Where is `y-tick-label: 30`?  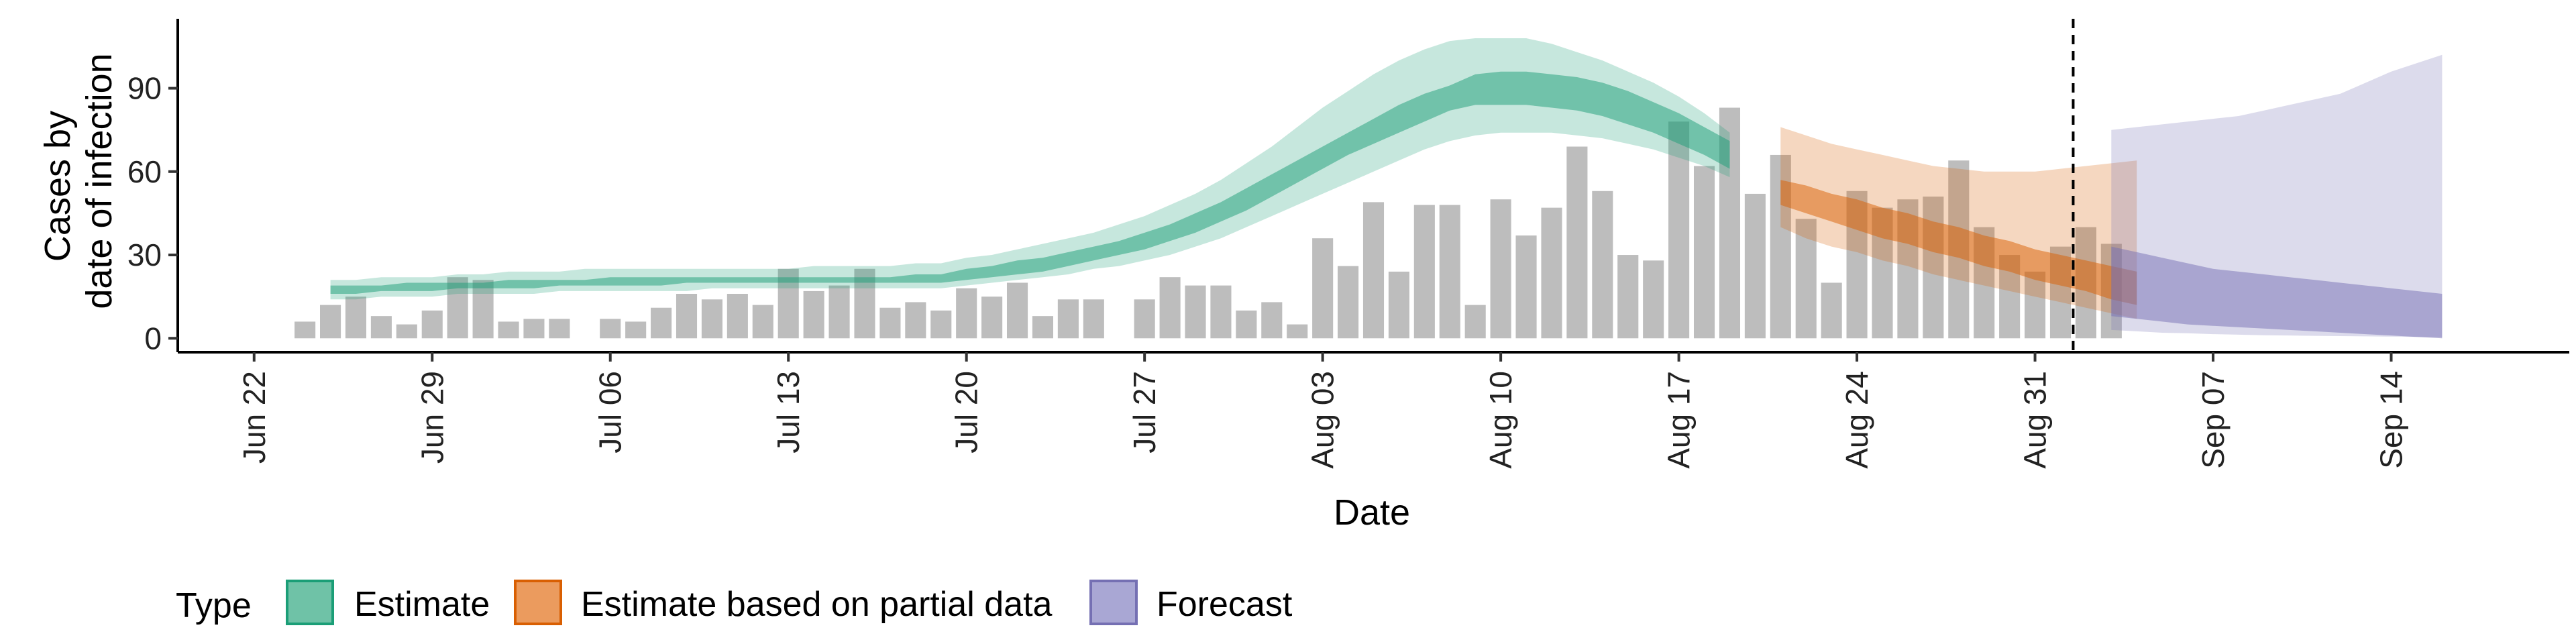 y-tick-label: 30 is located at coordinates (144, 254).